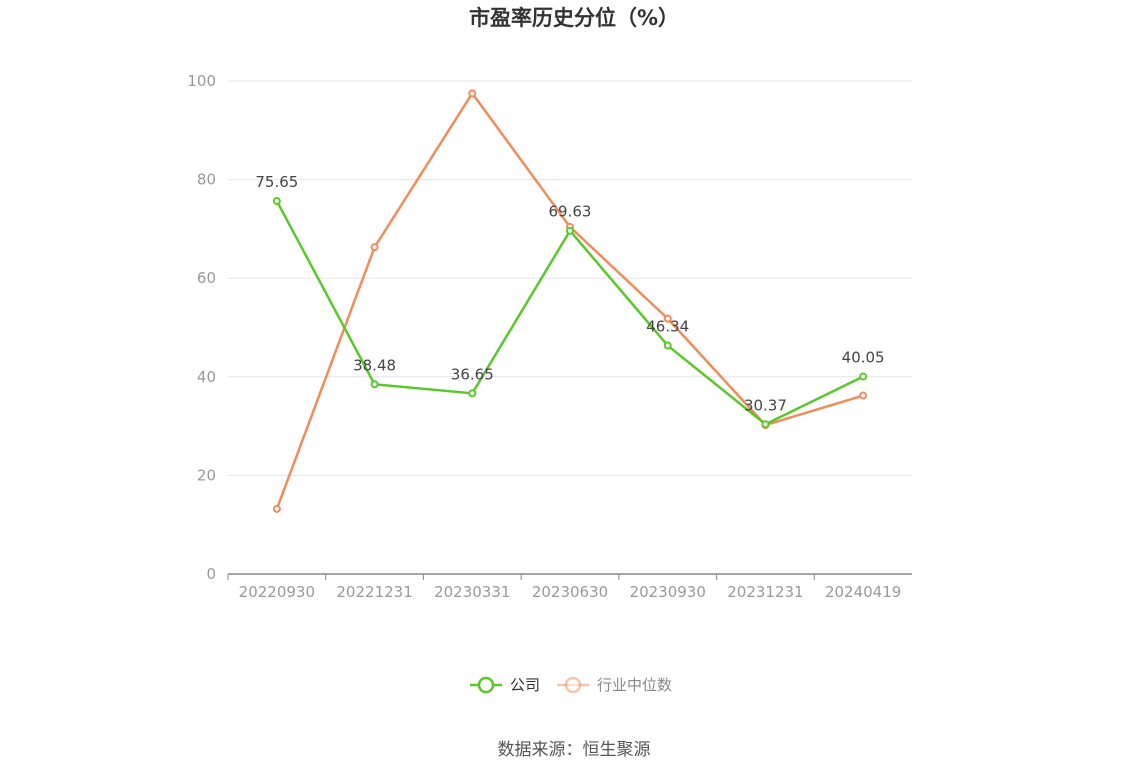 The height and width of the screenshot is (776, 1148). What do you see at coordinates (570, 592) in the screenshot?
I see `x-tick-label: 20230630` at bounding box center [570, 592].